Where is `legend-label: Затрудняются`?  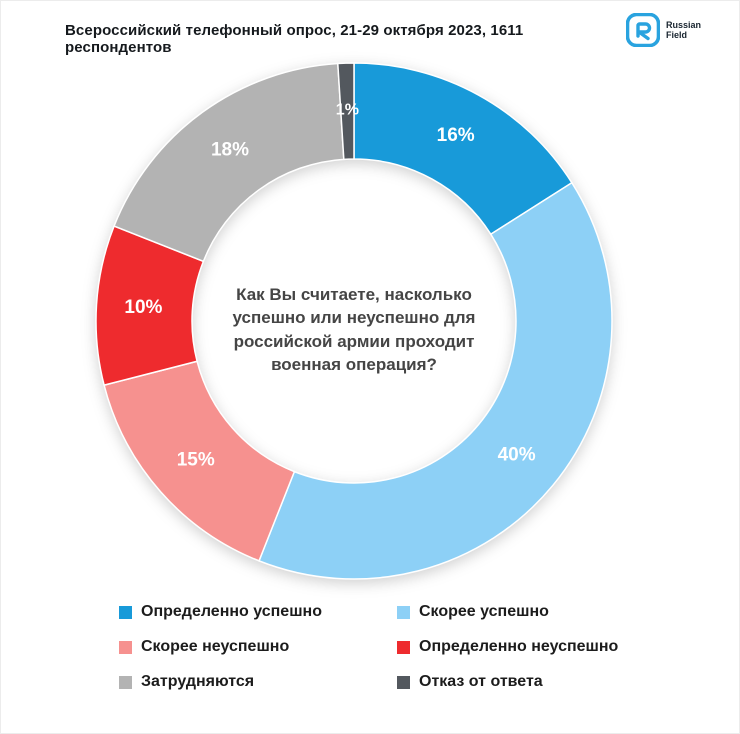 legend-label: Затрудняются is located at coordinates (198, 681).